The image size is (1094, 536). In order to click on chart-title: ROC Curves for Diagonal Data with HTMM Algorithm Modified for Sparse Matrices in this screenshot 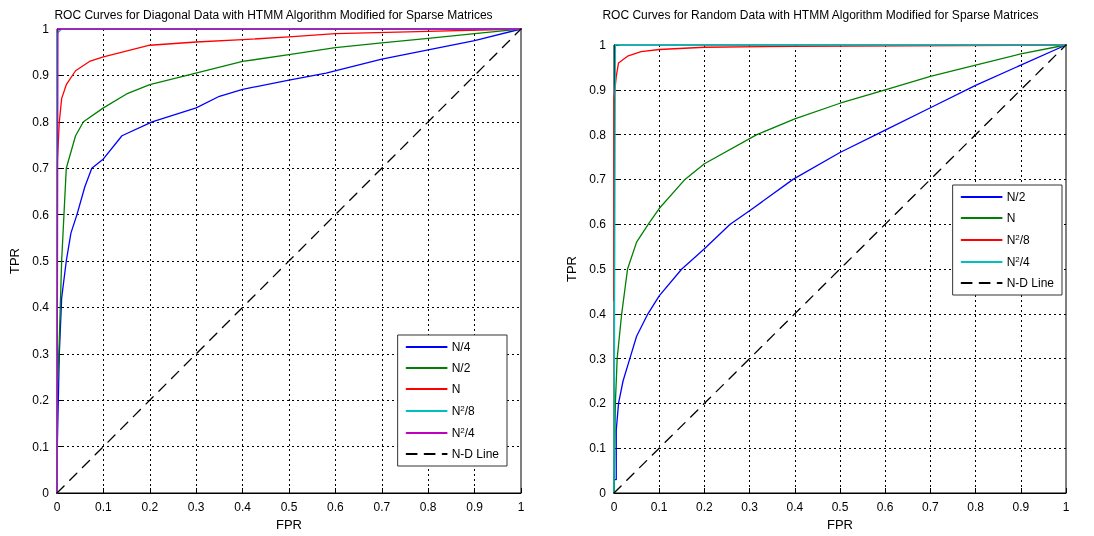, I will do `click(273, 15)`.